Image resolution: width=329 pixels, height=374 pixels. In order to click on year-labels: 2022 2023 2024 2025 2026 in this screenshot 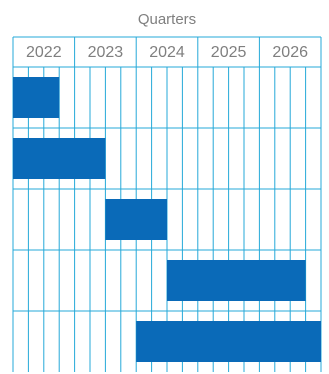, I will do `click(167, 52)`.